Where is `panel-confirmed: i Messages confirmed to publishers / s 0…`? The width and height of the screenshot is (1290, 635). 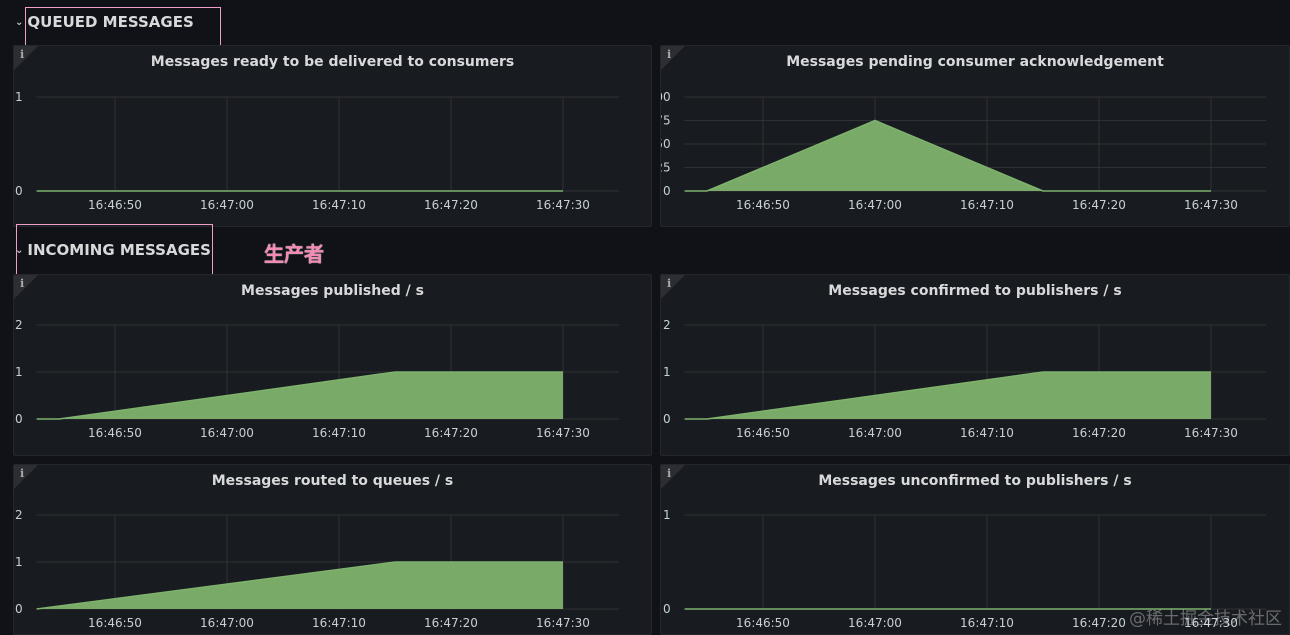
panel-confirmed: i Messages confirmed to publishers / s 0… is located at coordinates (975, 365).